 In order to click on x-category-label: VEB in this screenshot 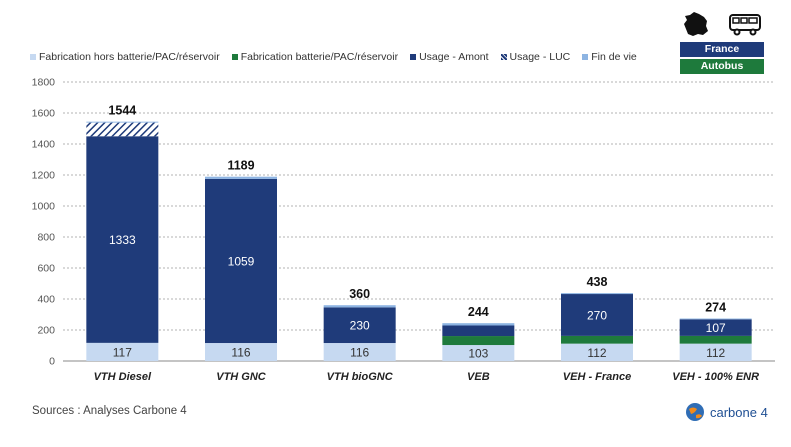, I will do `click(478, 377)`.